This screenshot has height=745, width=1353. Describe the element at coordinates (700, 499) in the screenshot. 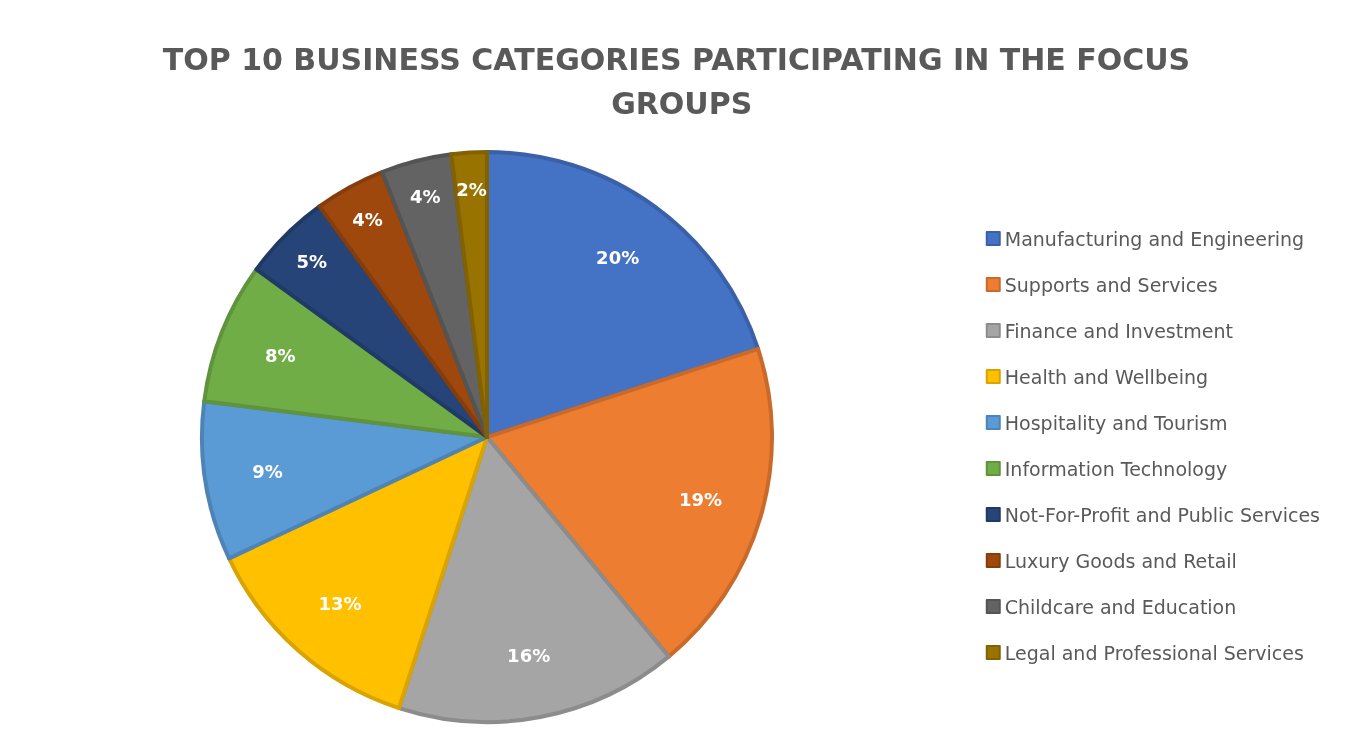

I see `data-label: 19%` at that location.